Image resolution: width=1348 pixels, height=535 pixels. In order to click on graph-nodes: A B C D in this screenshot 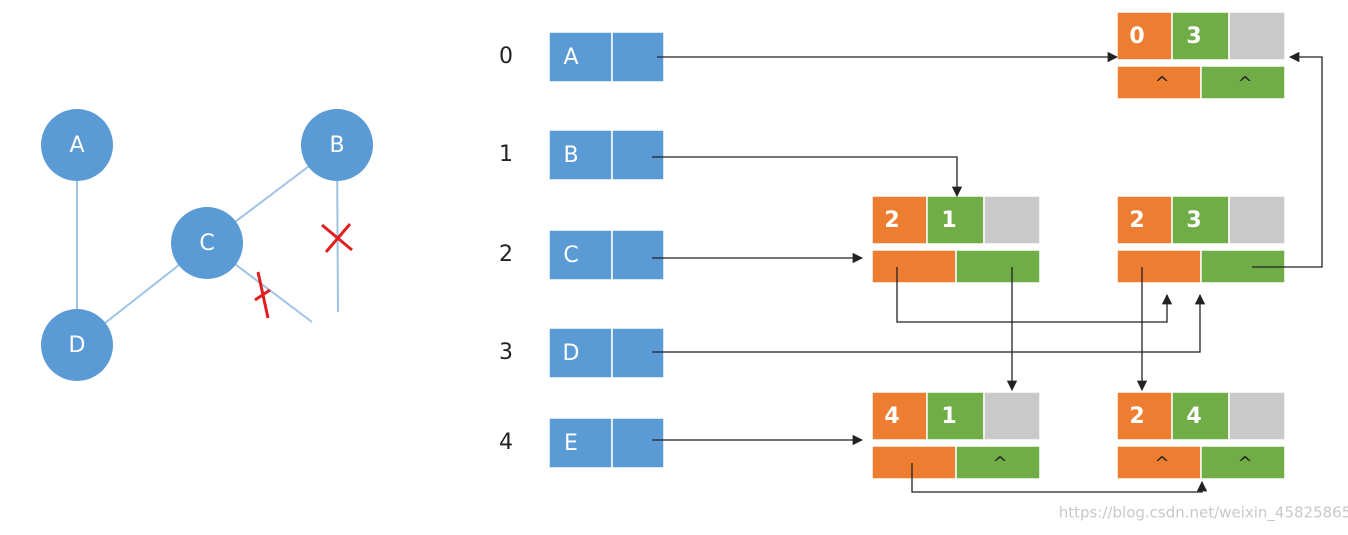, I will do `click(207, 245)`.